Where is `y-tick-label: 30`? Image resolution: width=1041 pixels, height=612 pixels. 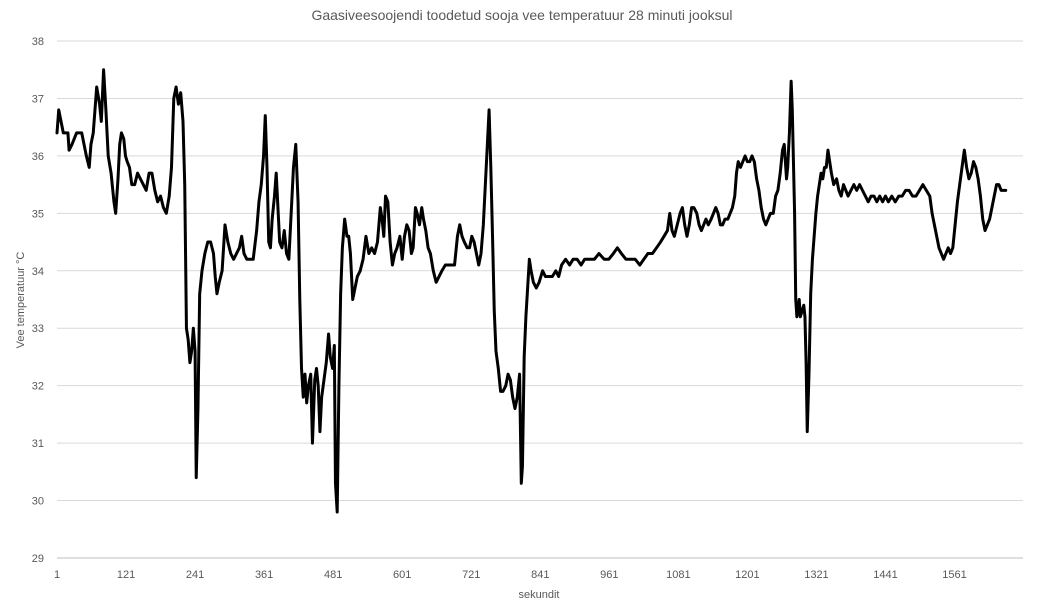
y-tick-label: 30 is located at coordinates (38, 502).